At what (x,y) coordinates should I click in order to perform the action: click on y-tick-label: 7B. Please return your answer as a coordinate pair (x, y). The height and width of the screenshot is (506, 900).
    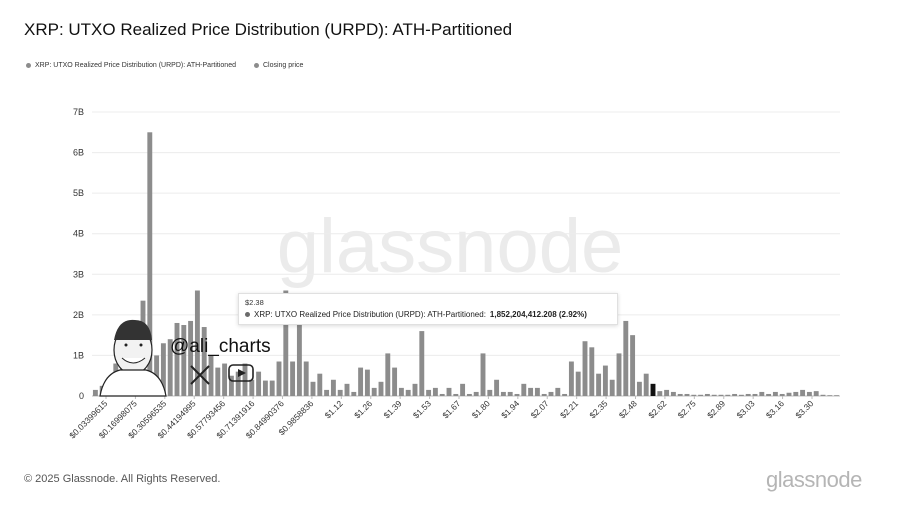
    Looking at the image, I should click on (78, 112).